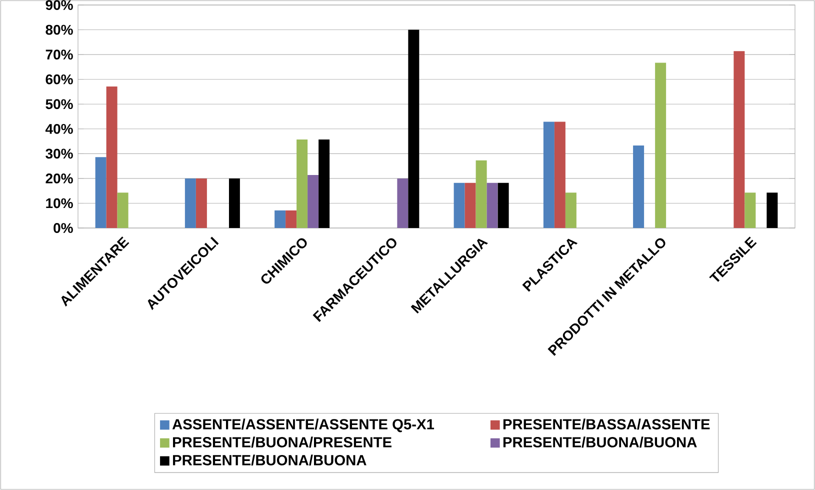  Describe the element at coordinates (59, 5) in the screenshot. I see `y-tick-label: 90%` at that location.